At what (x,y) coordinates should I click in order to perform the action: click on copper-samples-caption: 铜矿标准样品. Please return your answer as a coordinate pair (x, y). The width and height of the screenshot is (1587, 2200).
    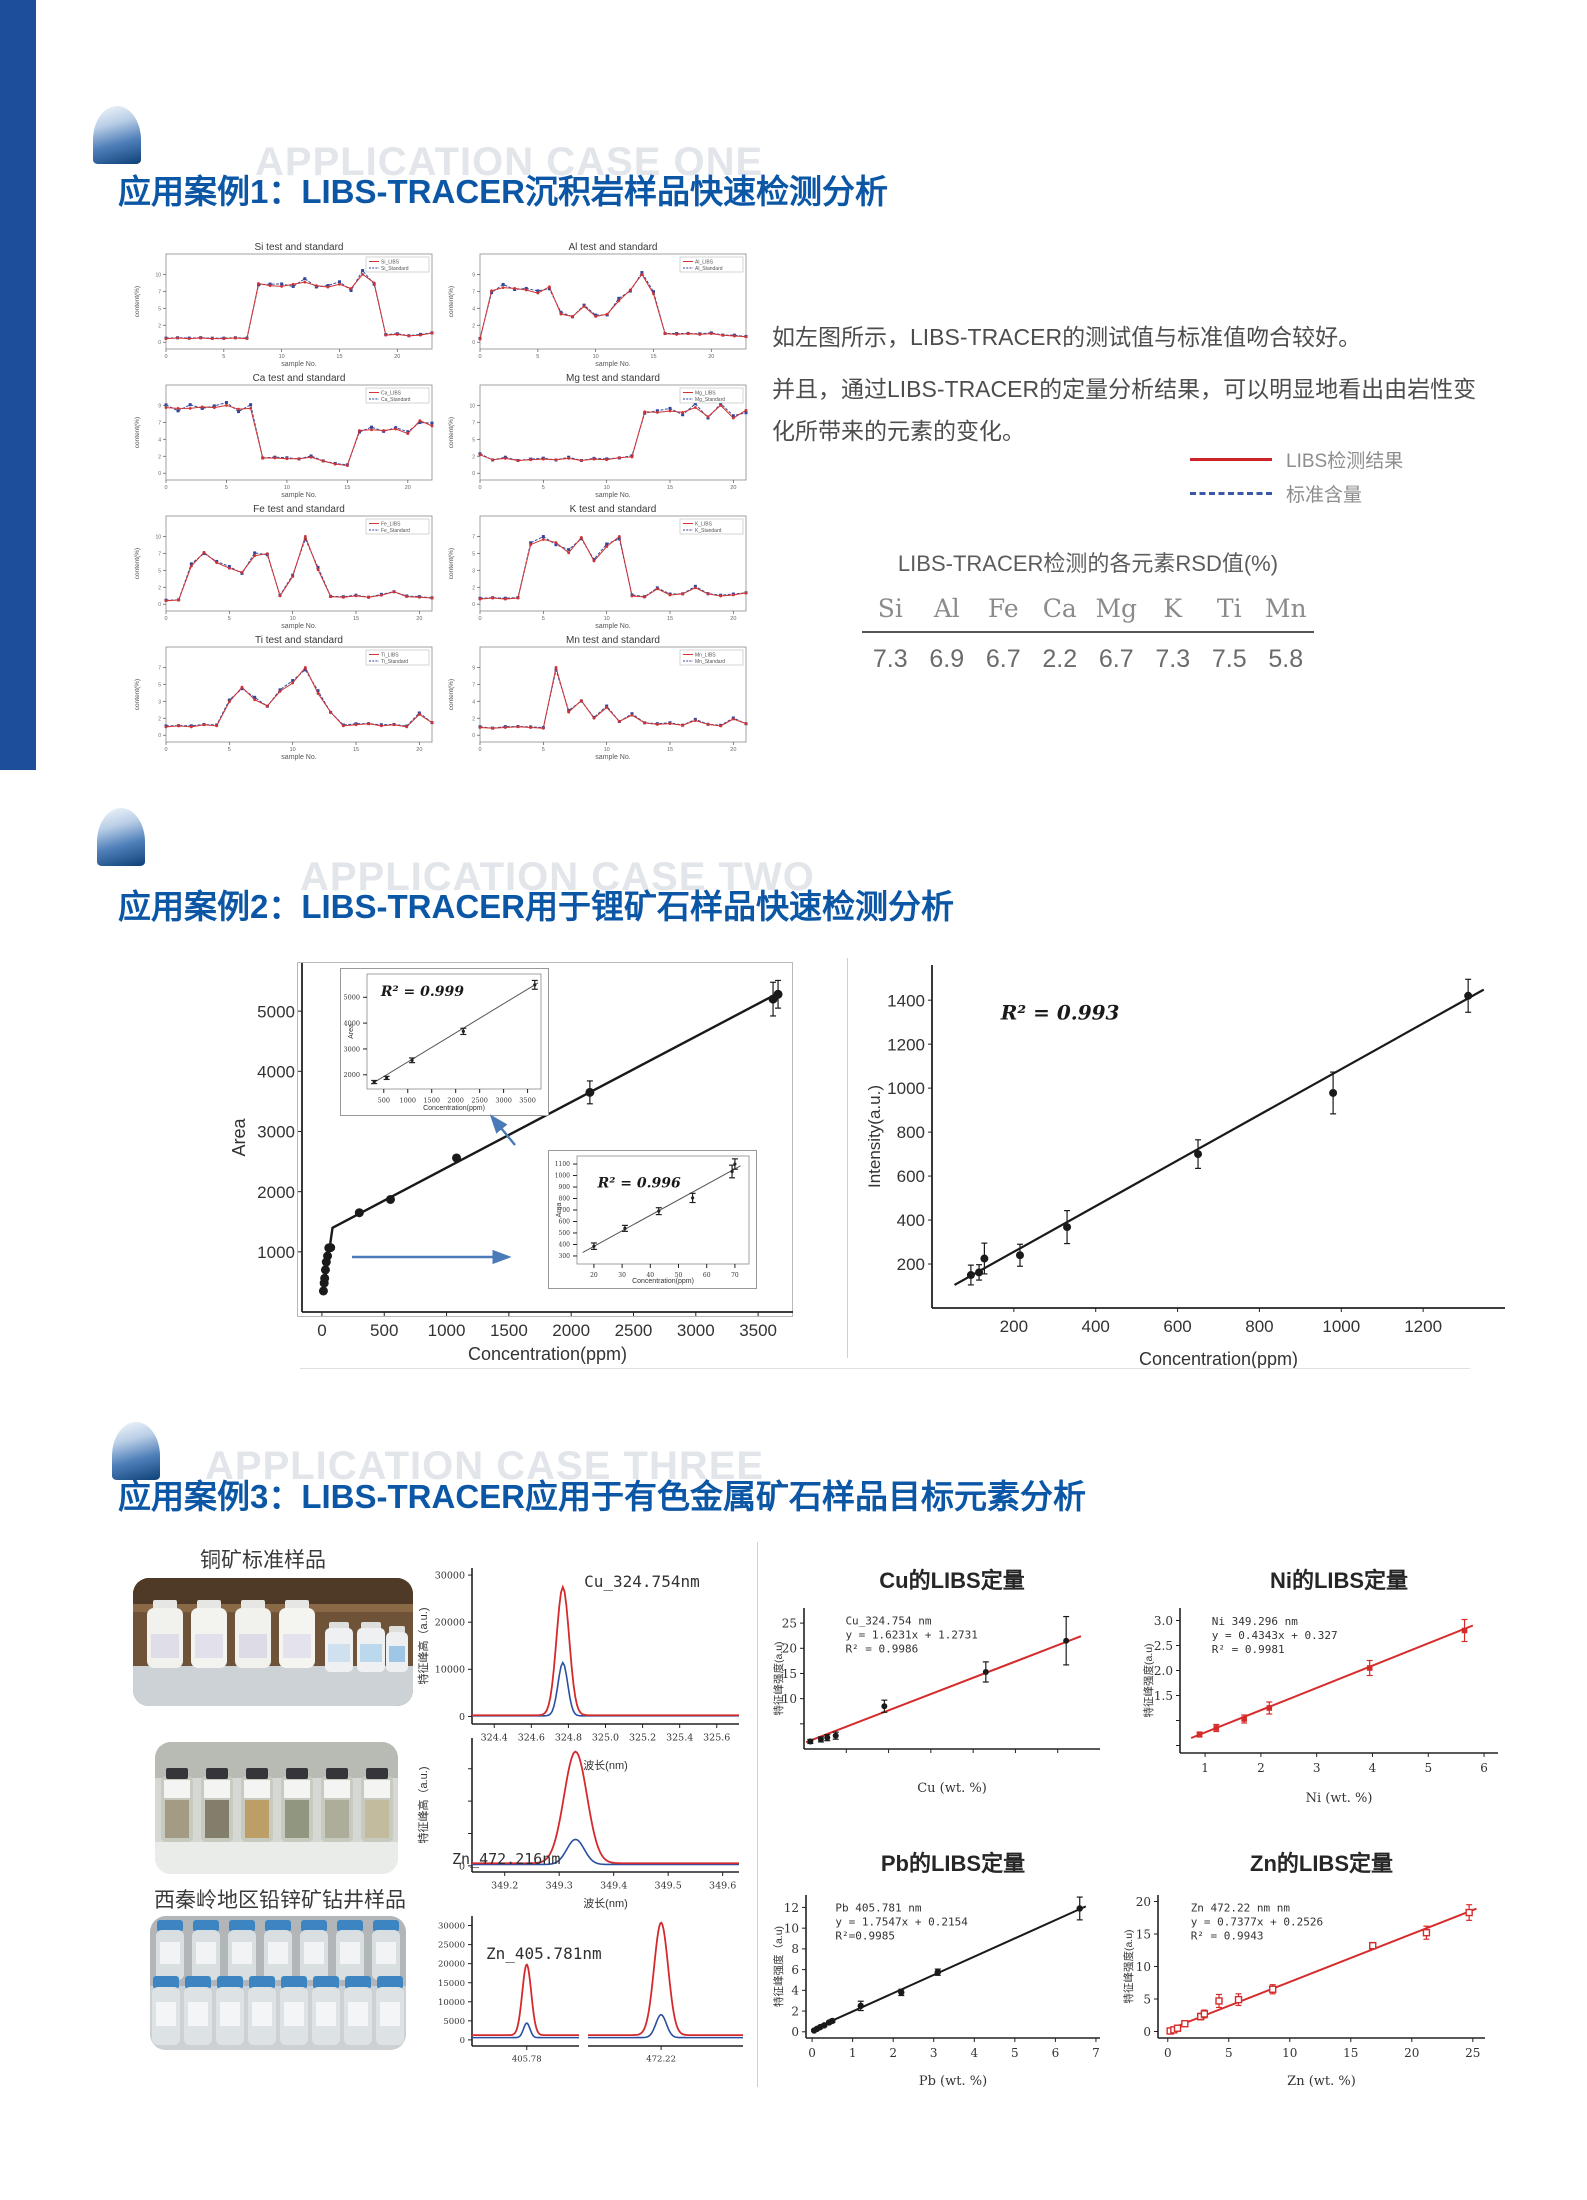
    Looking at the image, I should click on (263, 1560).